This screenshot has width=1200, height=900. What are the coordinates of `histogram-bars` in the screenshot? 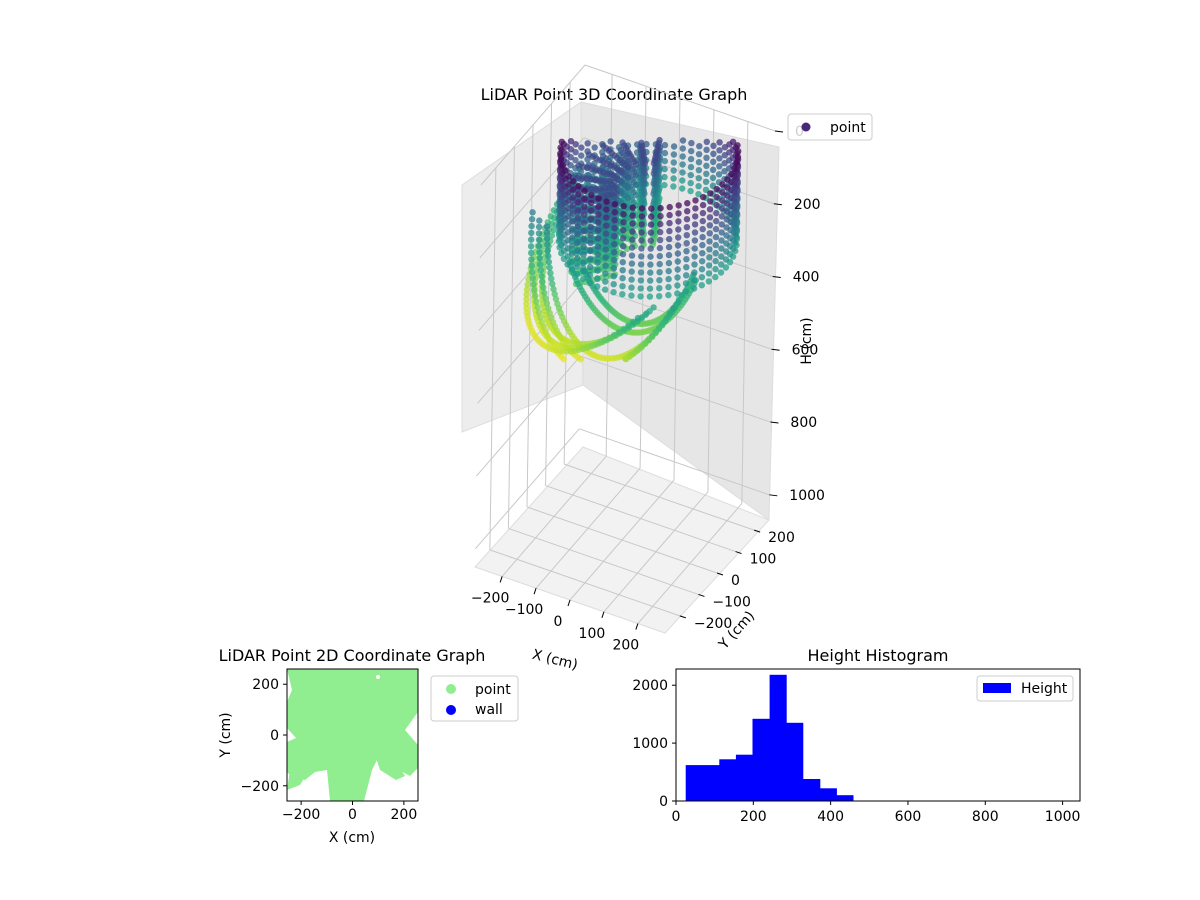 It's located at (769, 737).